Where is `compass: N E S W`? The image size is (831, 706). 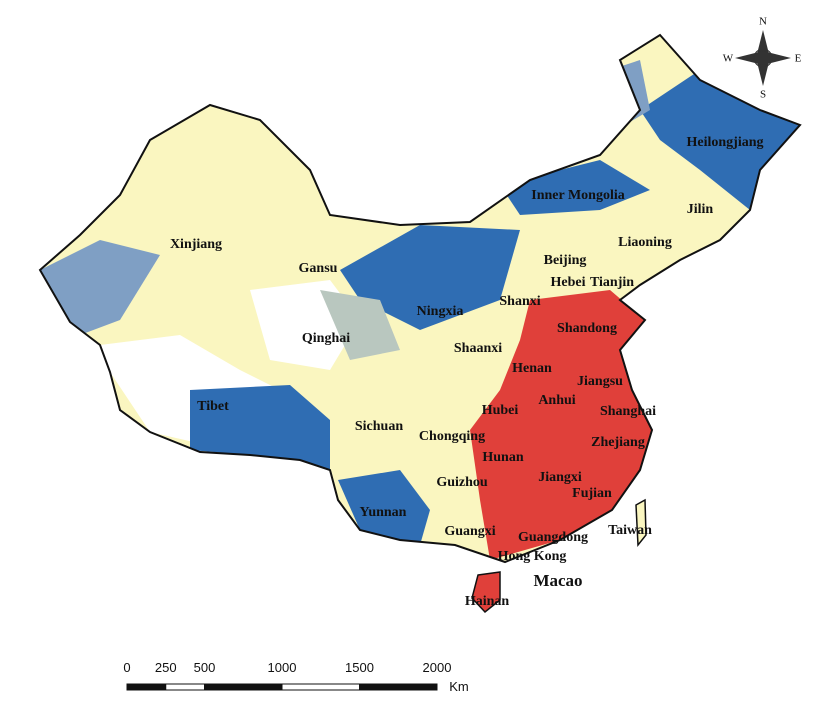 compass: N E S W is located at coordinates (762, 58).